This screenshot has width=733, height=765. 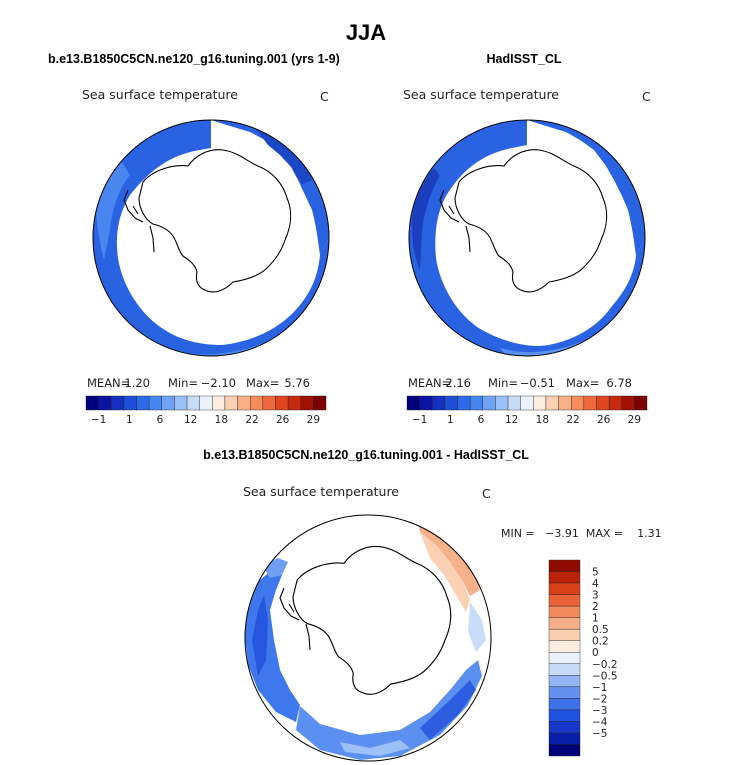 What do you see at coordinates (368, 638) in the screenshot?
I see `map-diff` at bounding box center [368, 638].